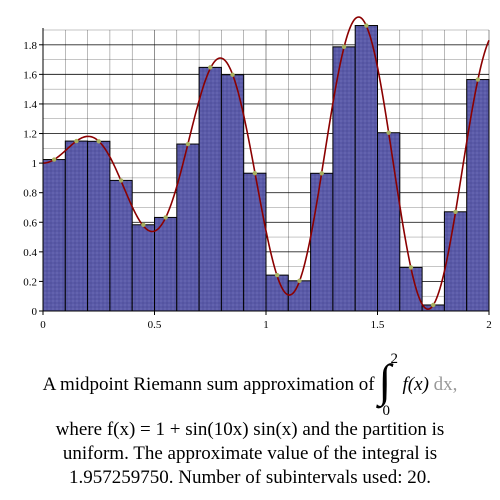 The image size is (500, 500). I want to click on x-tick-label: 0.5, so click(155, 325).